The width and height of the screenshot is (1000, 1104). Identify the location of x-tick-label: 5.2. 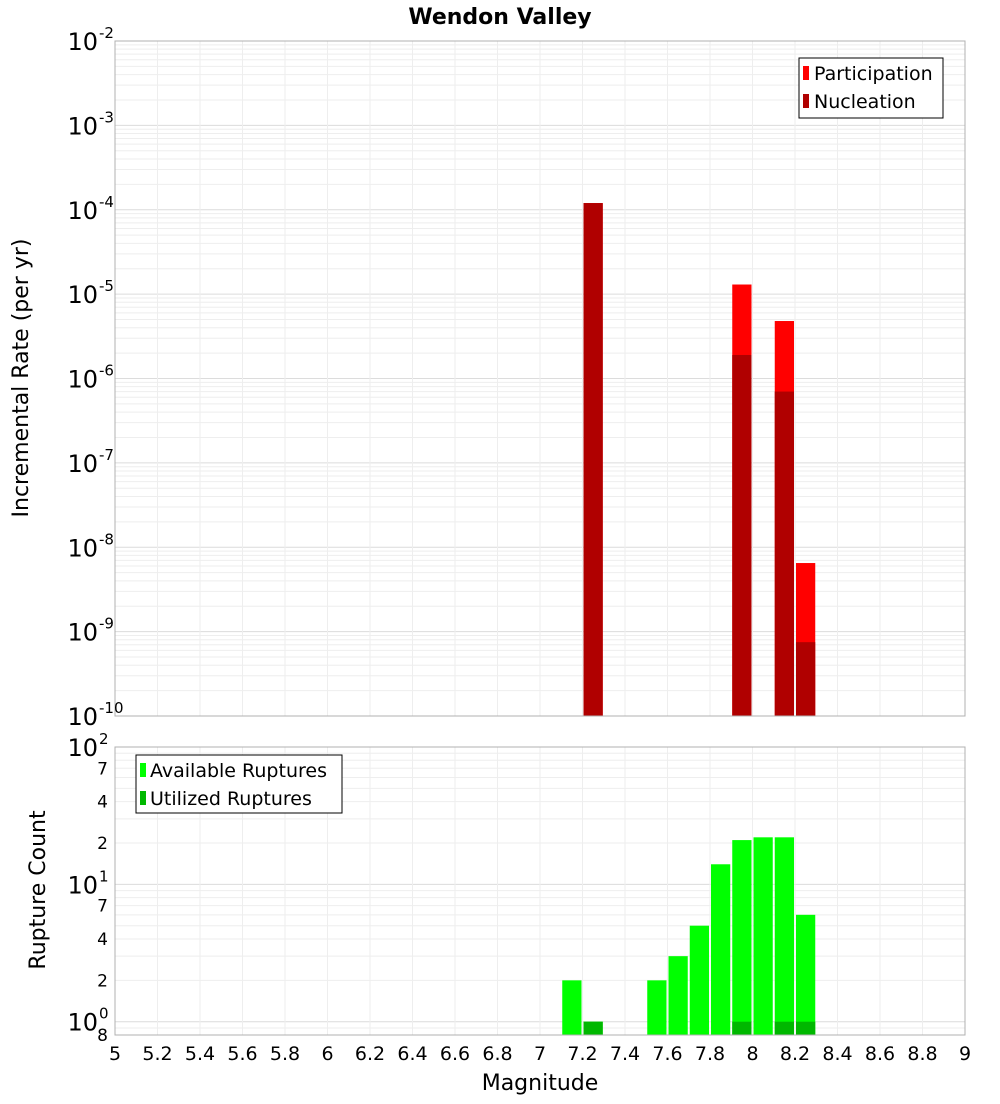
(157, 1054).